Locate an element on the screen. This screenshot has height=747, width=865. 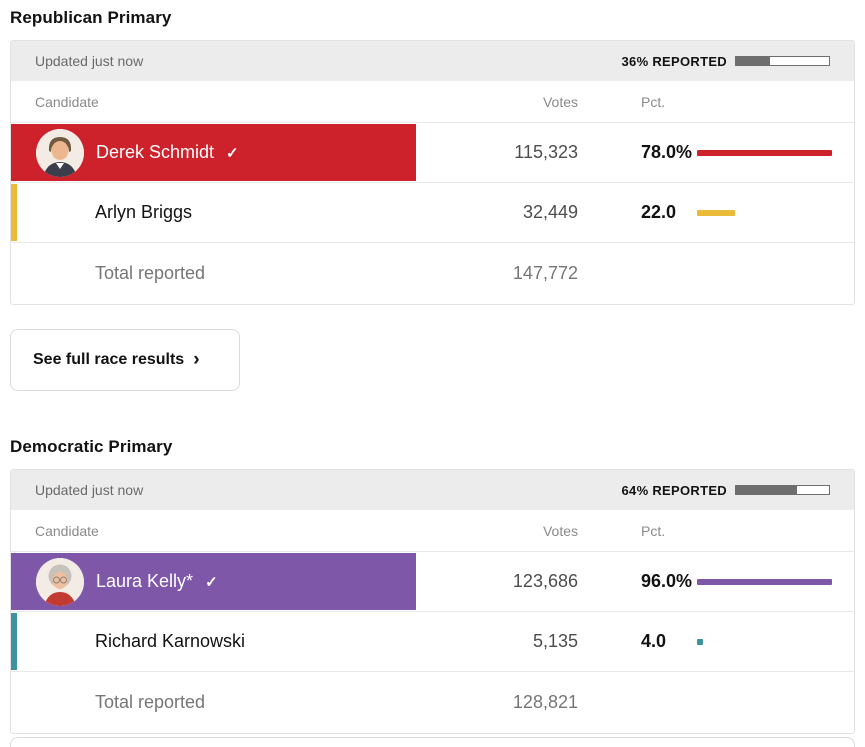
candidate-row: Arlyn Briggs 32,449 22.0 is located at coordinates (432, 213).